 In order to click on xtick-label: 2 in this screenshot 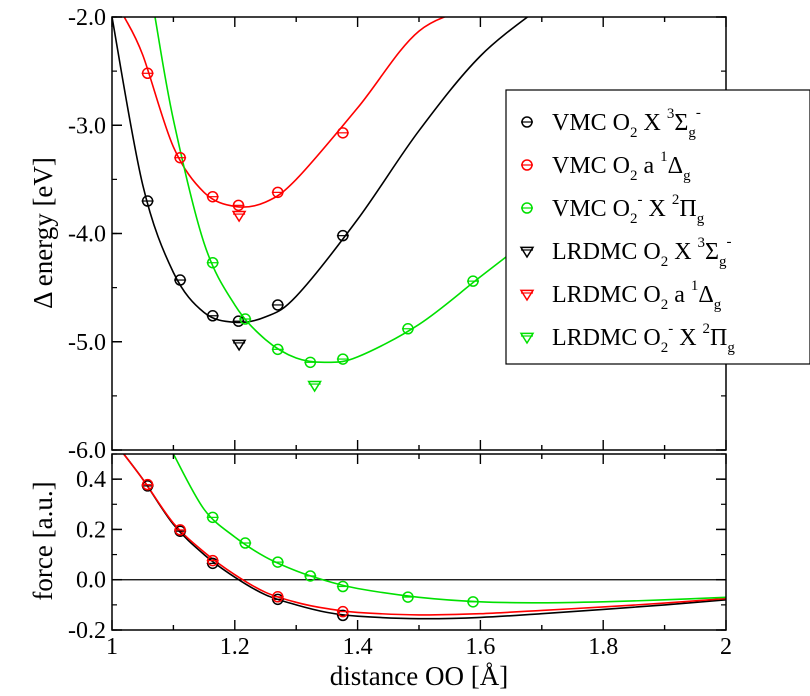, I will do `click(726, 647)`.